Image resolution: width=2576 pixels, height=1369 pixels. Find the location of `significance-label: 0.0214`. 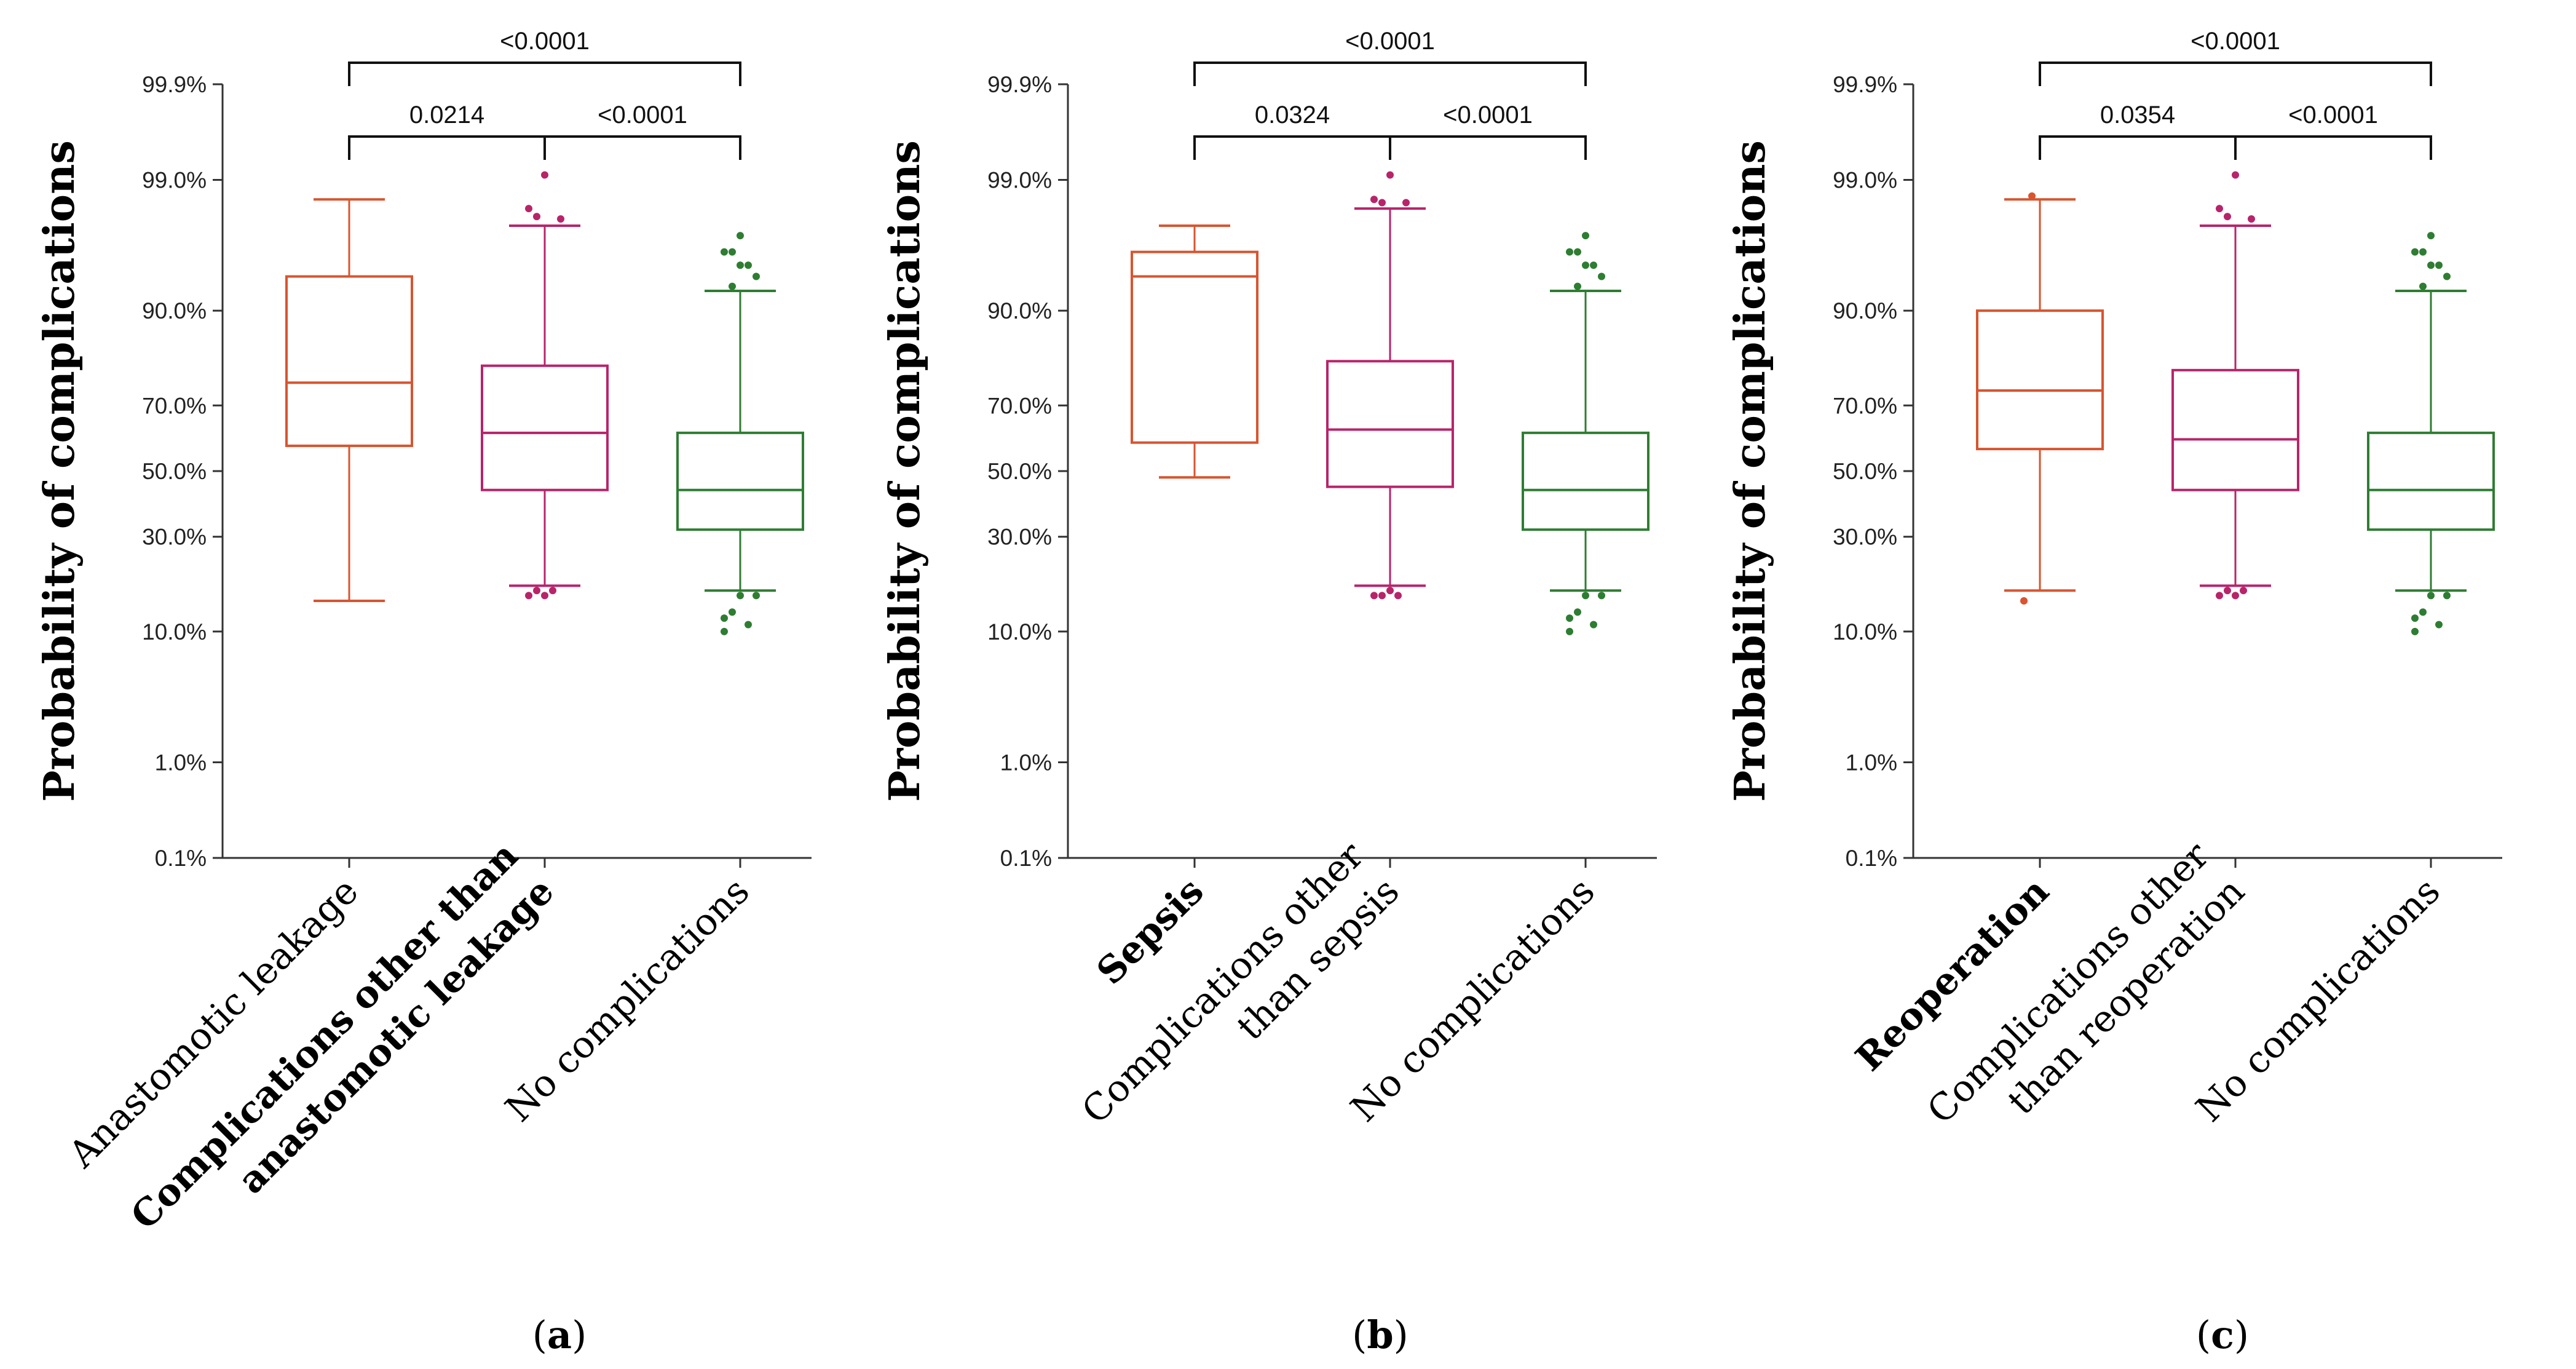

significance-label: 0.0214 is located at coordinates (447, 115).